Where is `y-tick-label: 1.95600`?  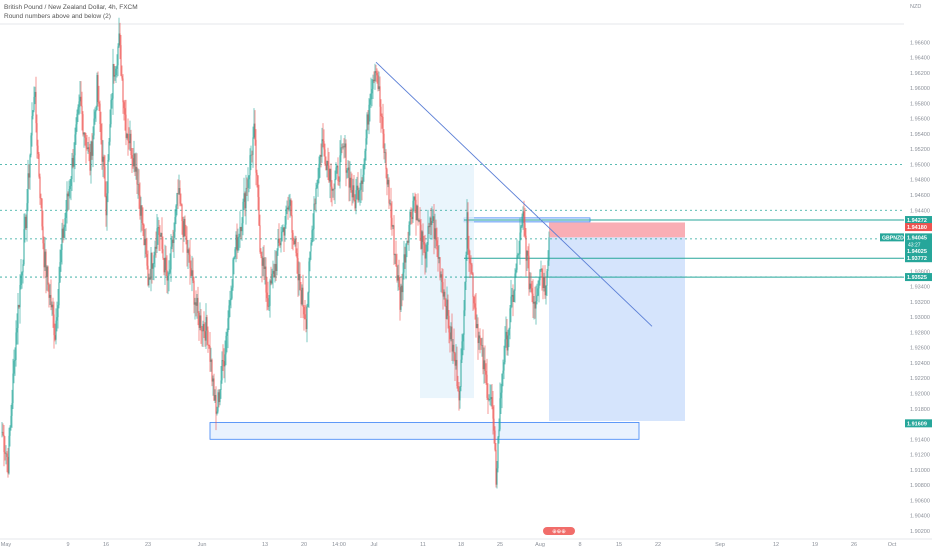 y-tick-label: 1.95600 is located at coordinates (920, 120).